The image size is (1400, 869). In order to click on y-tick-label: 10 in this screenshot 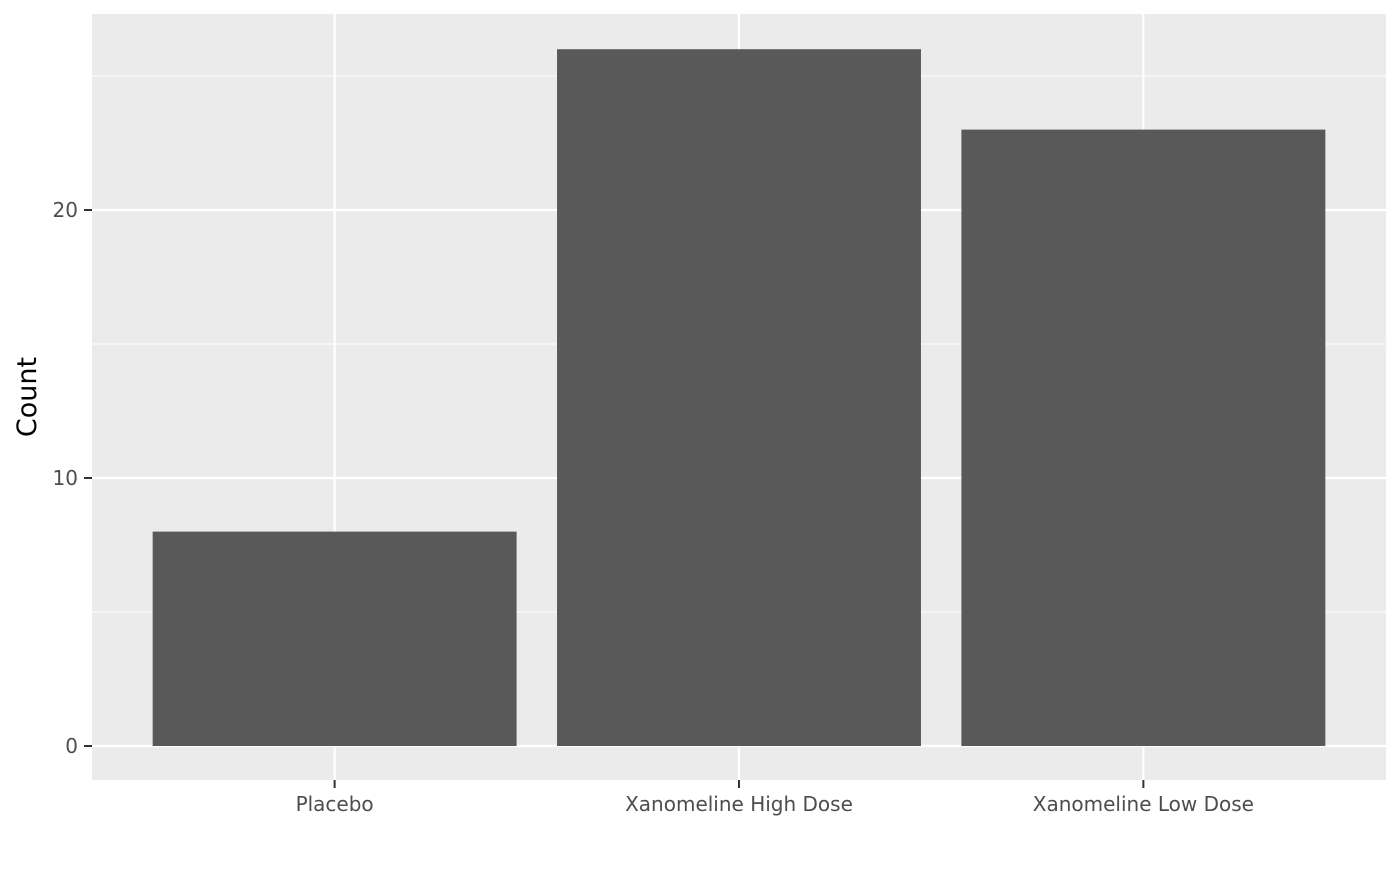, I will do `click(65, 478)`.